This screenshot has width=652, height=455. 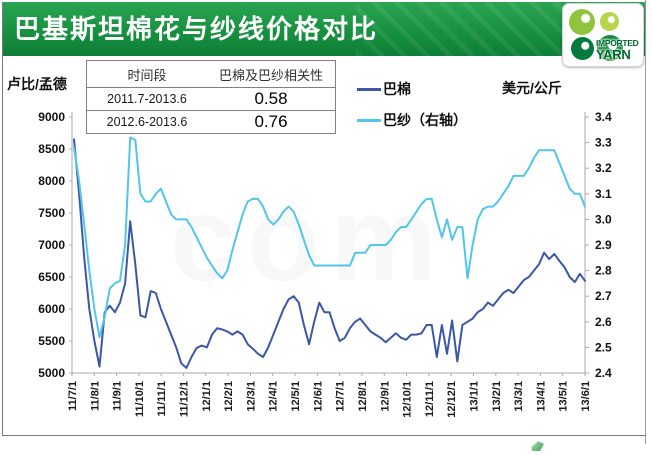 I want to click on svg-text: 3.3, so click(x=603, y=143).